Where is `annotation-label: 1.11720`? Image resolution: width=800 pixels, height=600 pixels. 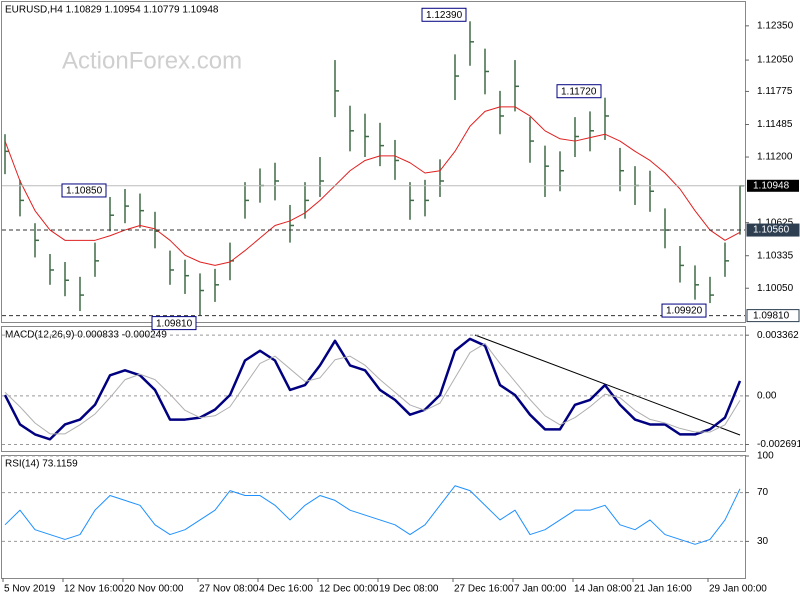
annotation-label: 1.11720 is located at coordinates (579, 91).